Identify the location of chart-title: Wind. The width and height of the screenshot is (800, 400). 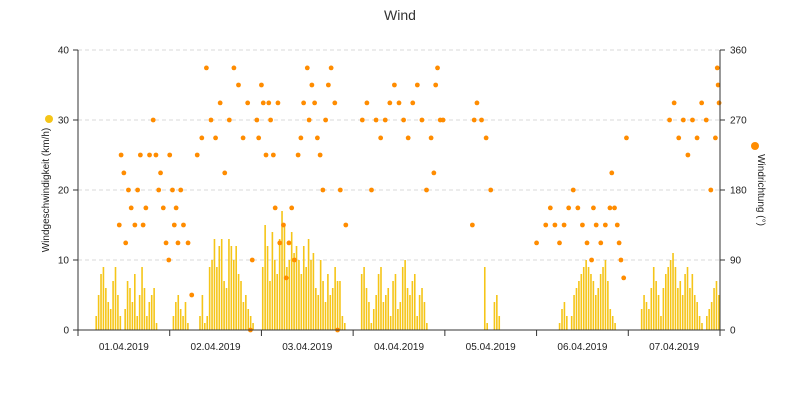
(400, 15).